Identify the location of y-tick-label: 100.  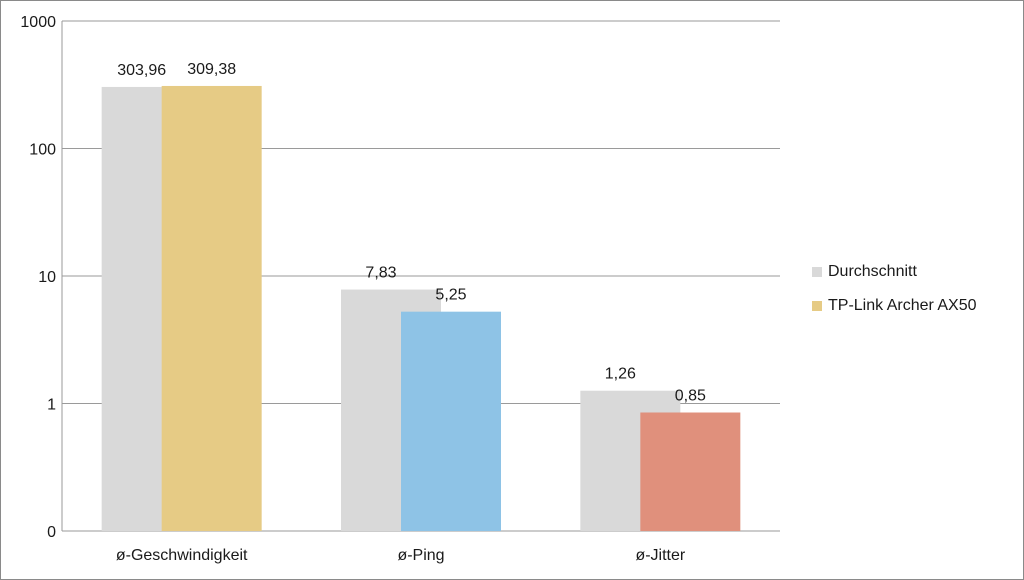
(42, 150).